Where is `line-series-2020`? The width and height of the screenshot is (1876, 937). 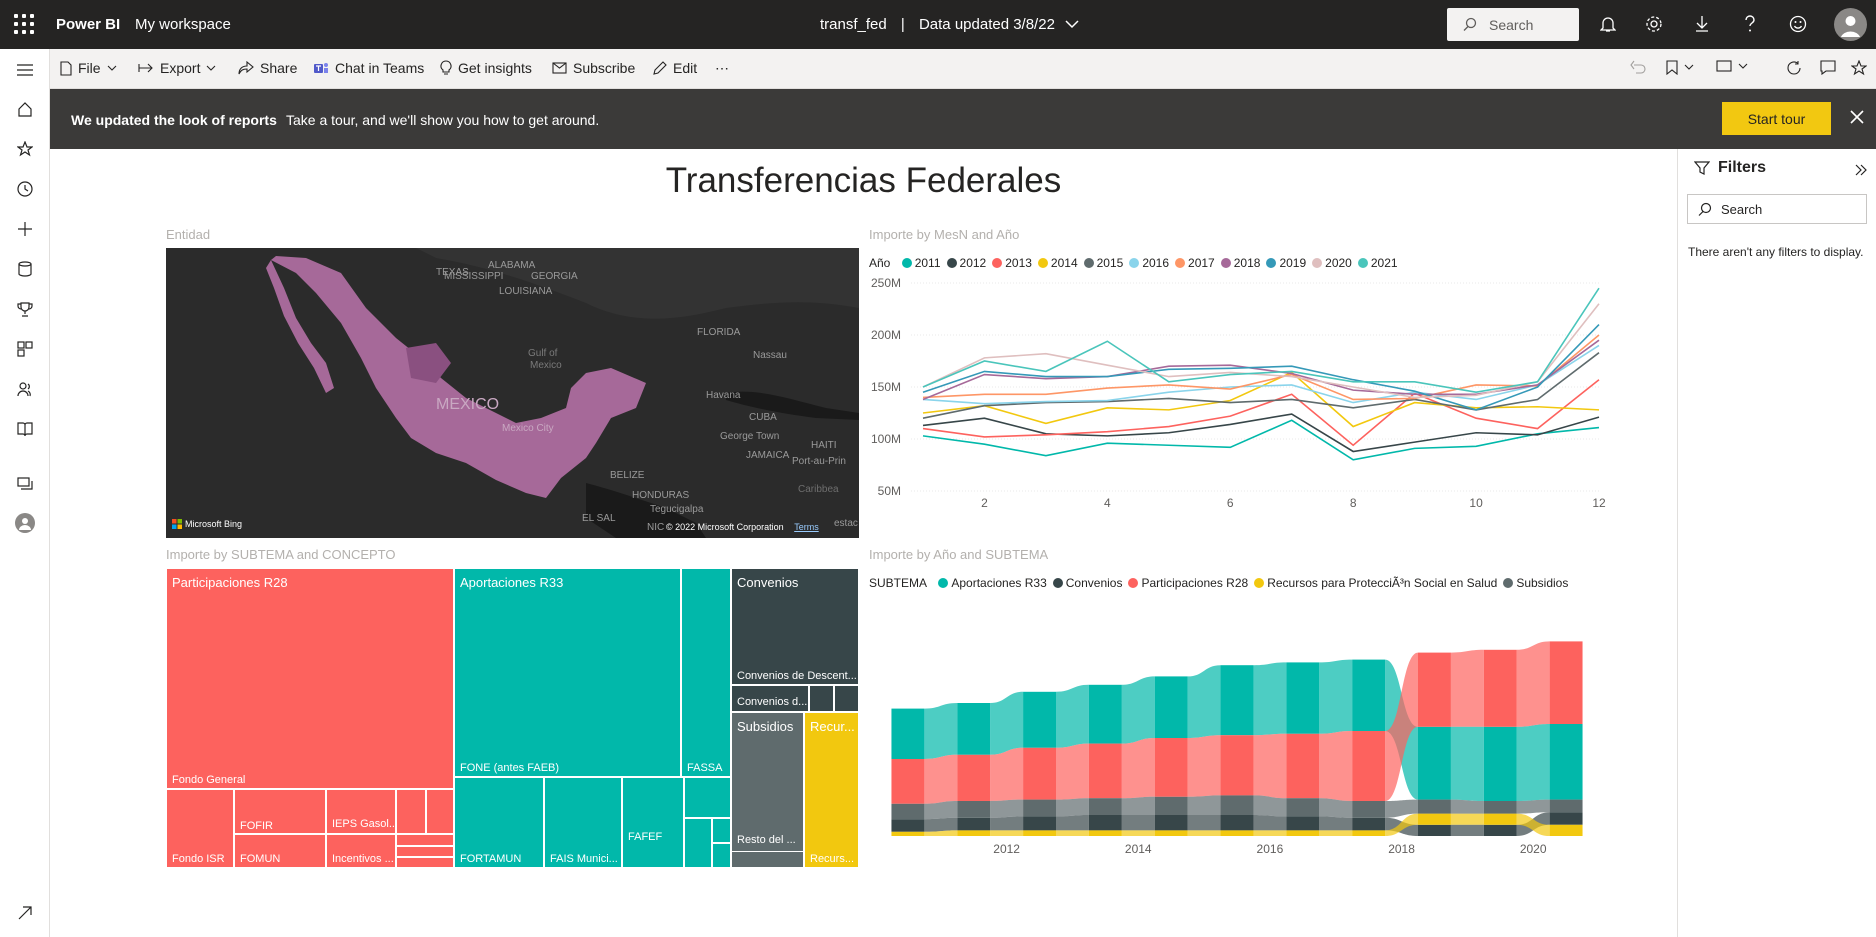
line-series-2020 is located at coordinates (1261, 351).